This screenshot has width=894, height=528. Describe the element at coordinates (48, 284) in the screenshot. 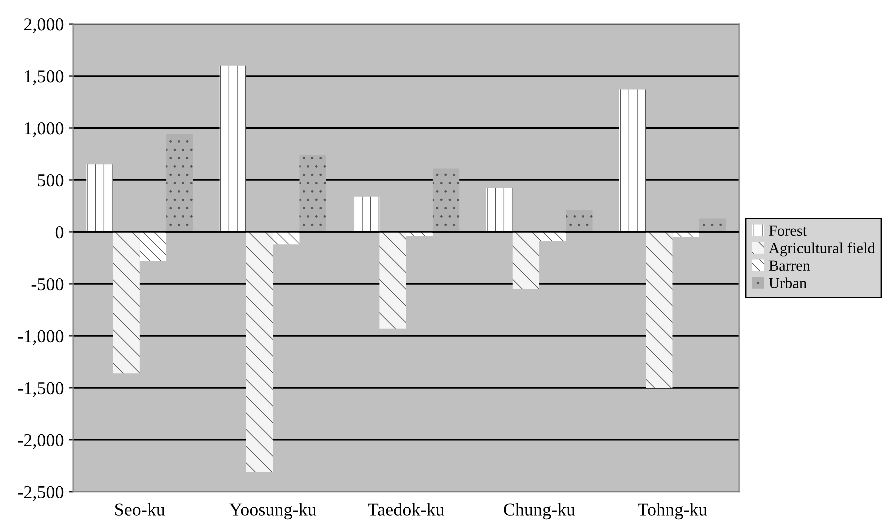

I see `y-tick-label: -500` at that location.